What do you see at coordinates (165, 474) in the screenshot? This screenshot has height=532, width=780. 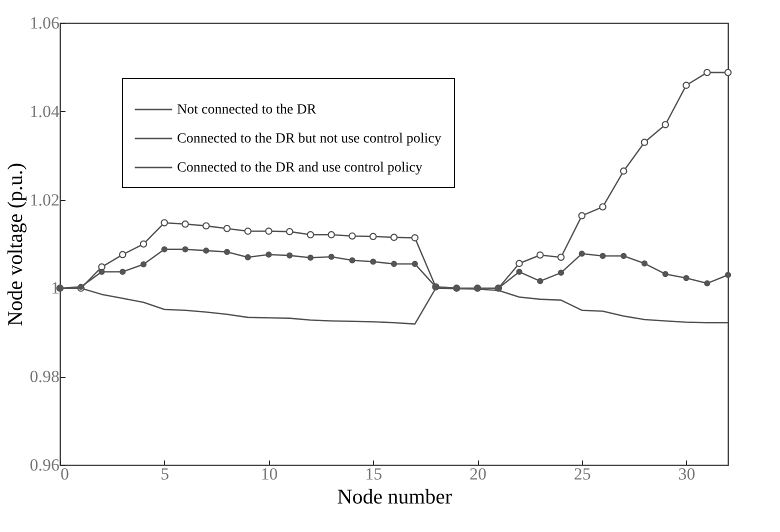 I see `x-tick-label: 5` at bounding box center [165, 474].